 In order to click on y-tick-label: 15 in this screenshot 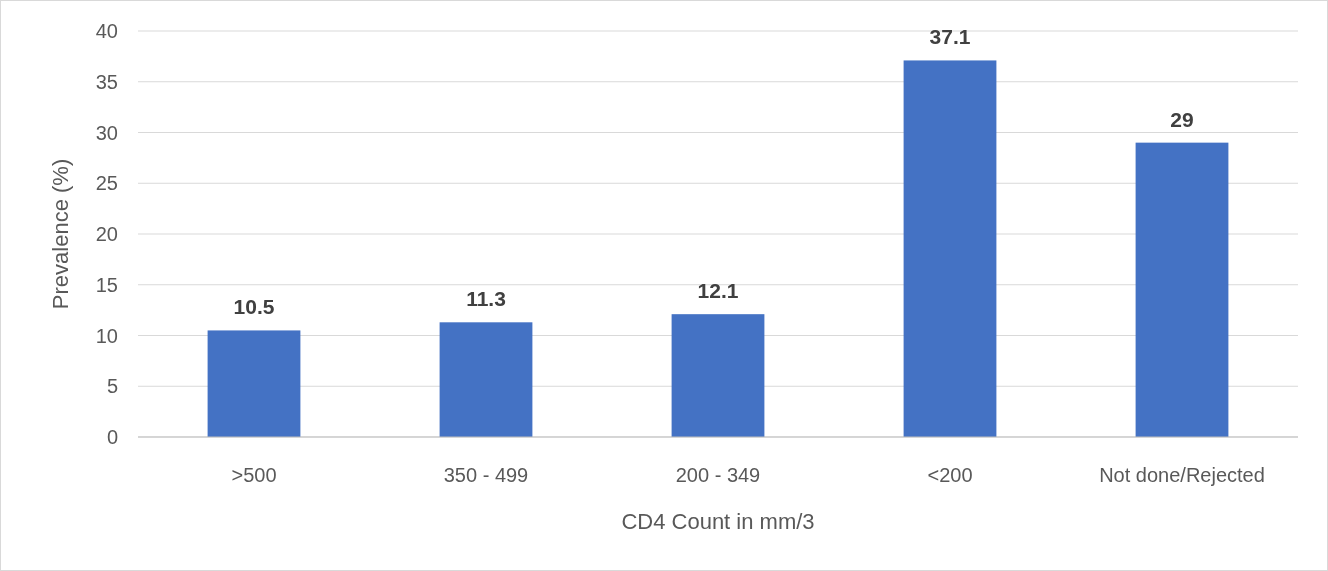, I will do `click(106, 284)`.